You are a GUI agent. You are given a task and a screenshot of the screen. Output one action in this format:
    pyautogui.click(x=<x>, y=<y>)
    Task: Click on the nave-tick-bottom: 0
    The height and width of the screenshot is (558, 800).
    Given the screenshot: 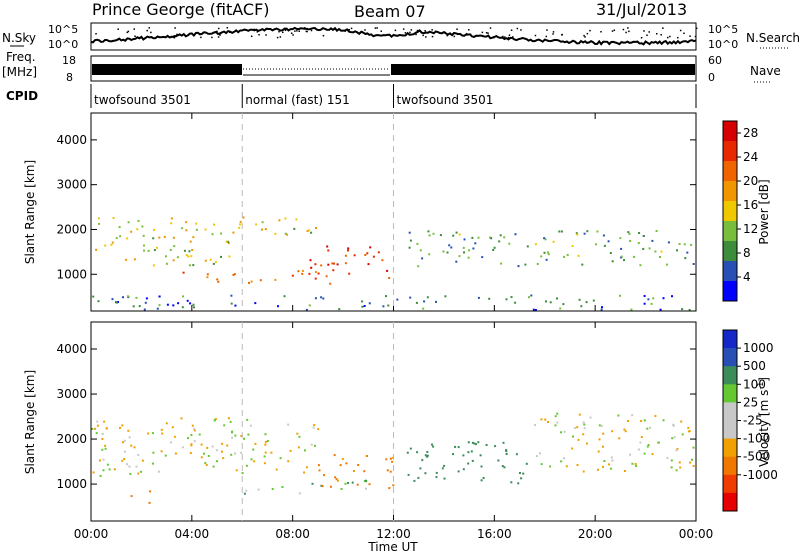 What is the action you would take?
    pyautogui.click(x=711, y=77)
    